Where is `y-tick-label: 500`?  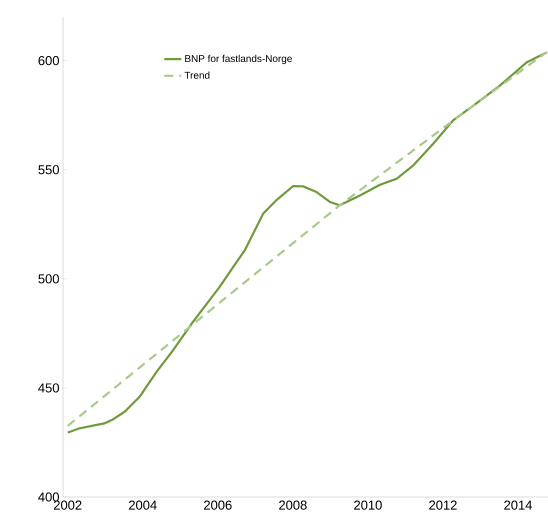
y-tick-label: 500 is located at coordinates (48, 279).